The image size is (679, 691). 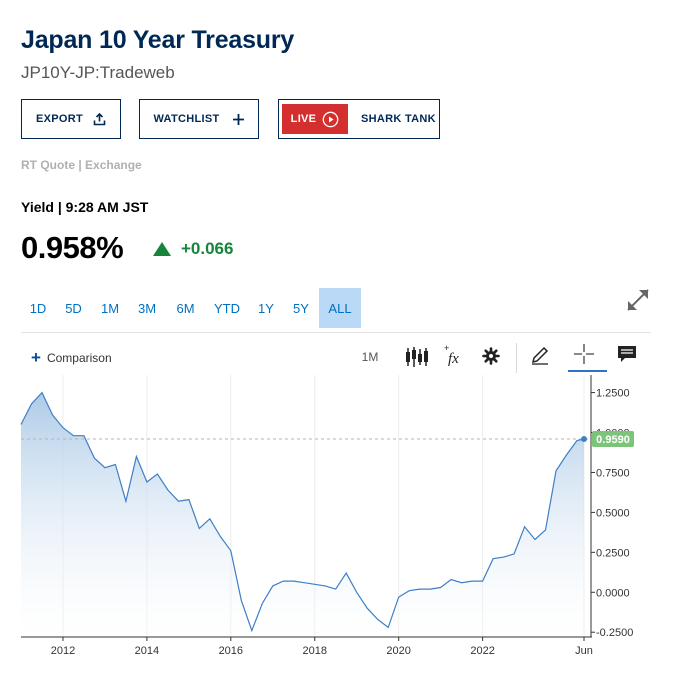 What do you see at coordinates (81, 165) in the screenshot?
I see `quote-source: RT Quote | Exchange` at bounding box center [81, 165].